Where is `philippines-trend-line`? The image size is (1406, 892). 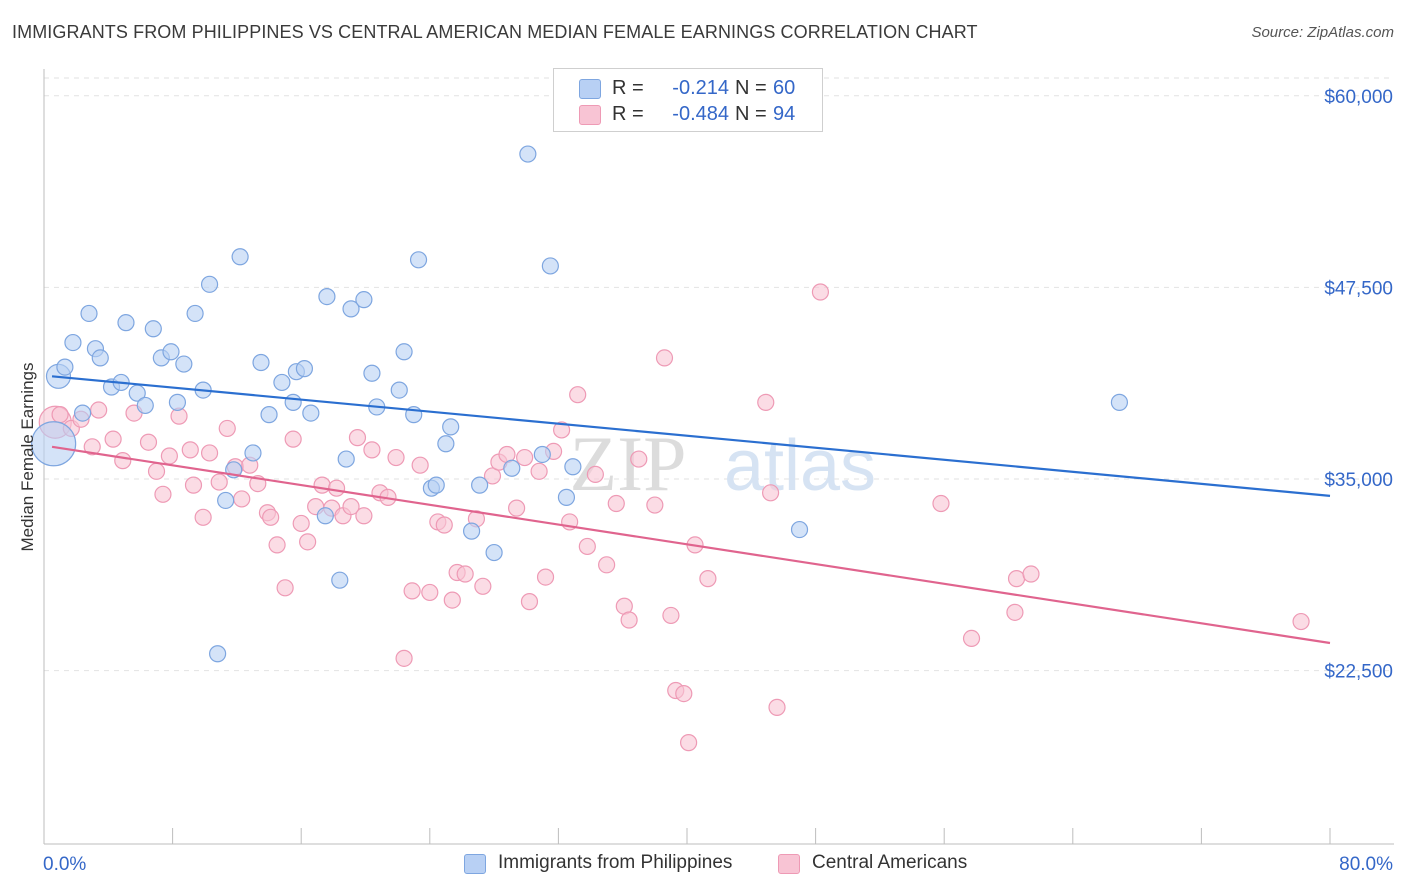 philippines-trend-line is located at coordinates (691, 436).